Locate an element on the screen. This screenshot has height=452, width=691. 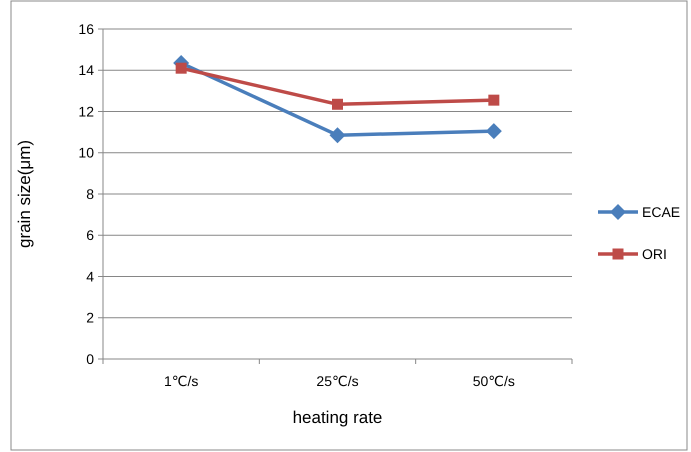
y-tick-label: 0 is located at coordinates (90, 358).